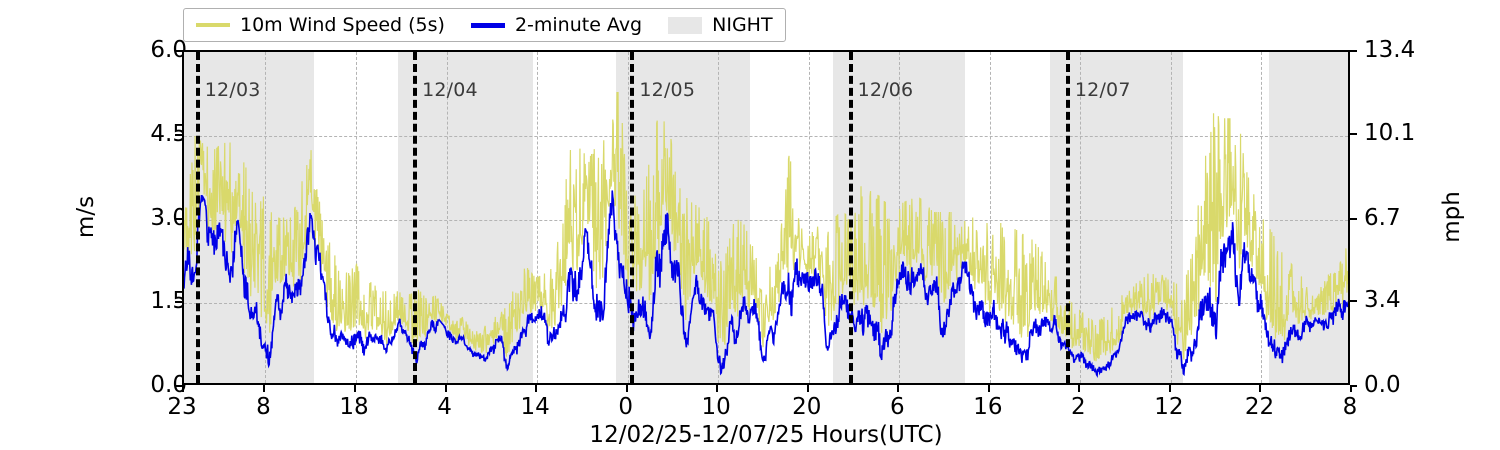  What do you see at coordinates (168, 217) in the screenshot?
I see `y-tick-label-left: 3.0` at bounding box center [168, 217].